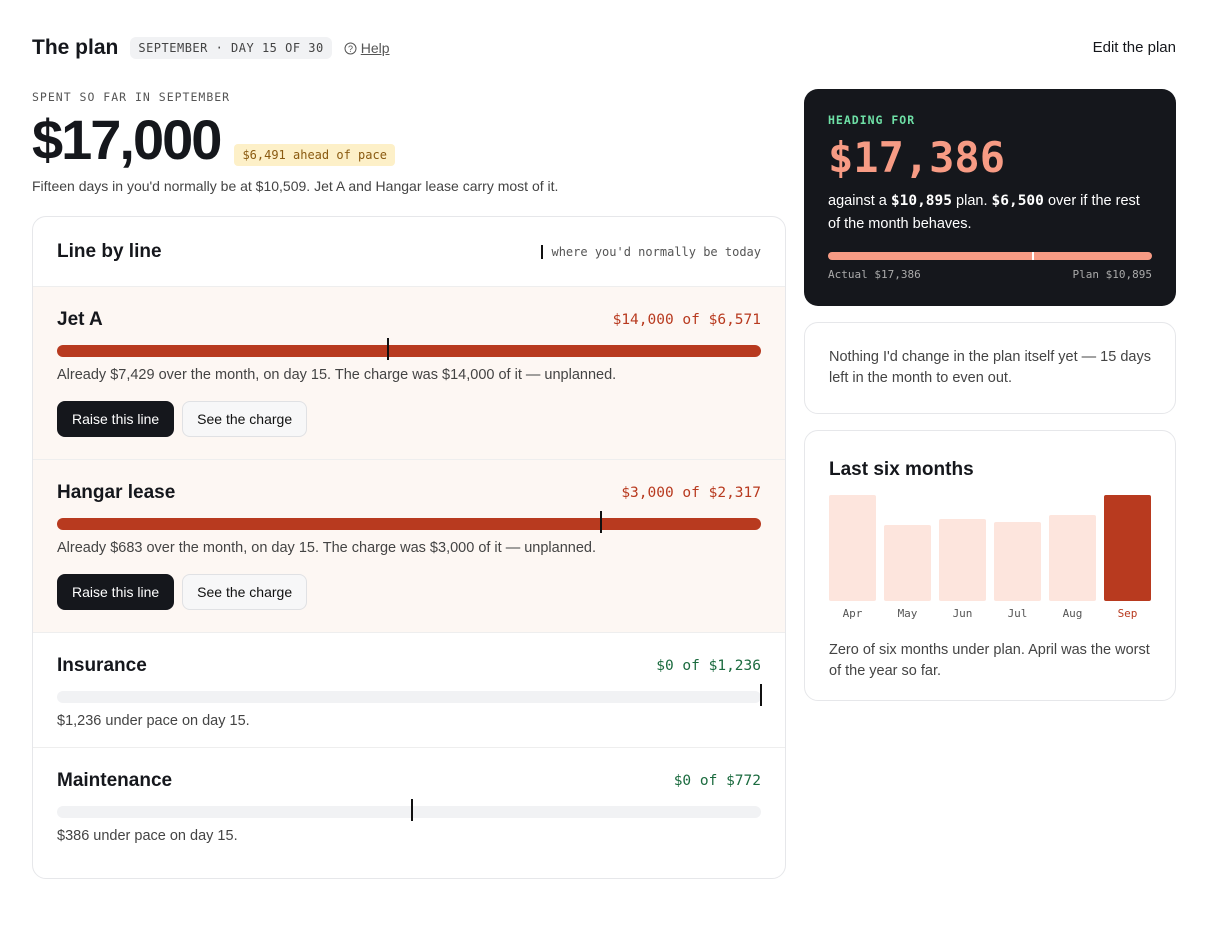  I want to click on plan-marker, so click(1033, 256).